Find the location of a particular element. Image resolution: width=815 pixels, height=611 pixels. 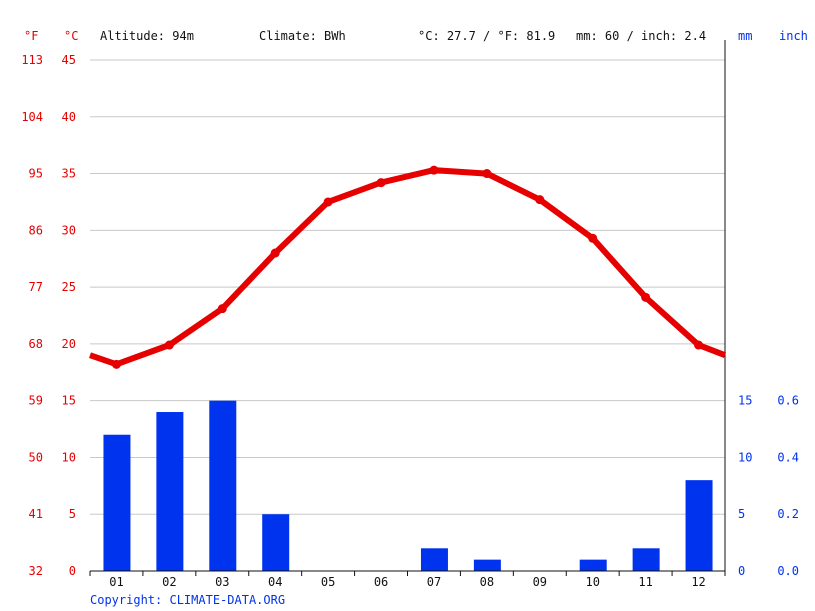

month-label: 11 is located at coordinates (645, 582).